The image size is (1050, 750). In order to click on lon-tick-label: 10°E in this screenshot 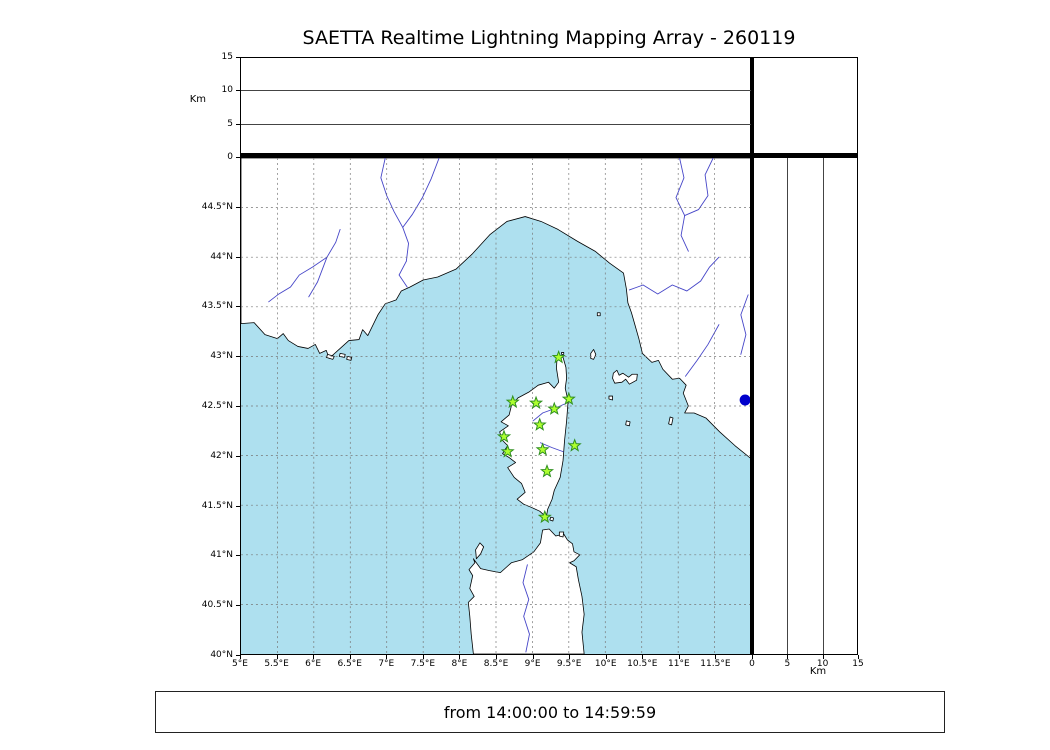, I will do `click(605, 664)`.